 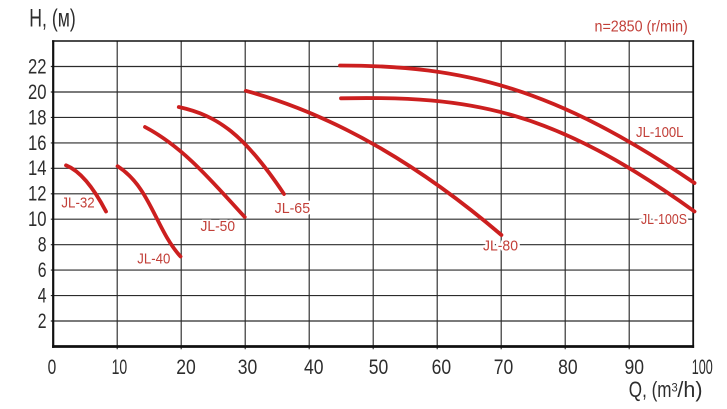 What do you see at coordinates (77, 203) in the screenshot?
I see `svg-text: JL-32` at bounding box center [77, 203].